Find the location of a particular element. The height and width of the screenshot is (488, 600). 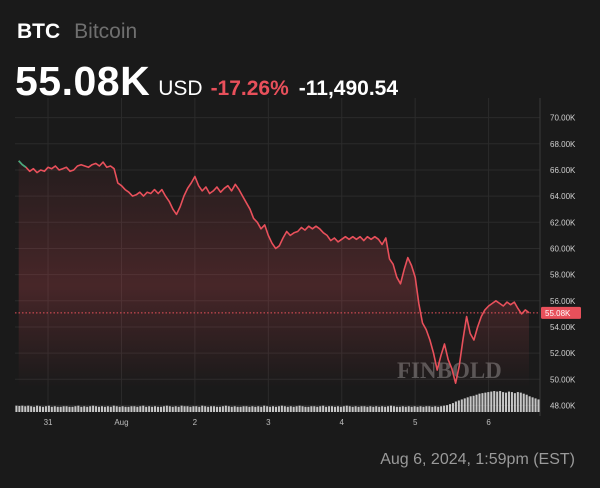

asset-header: BTC Bitcoin is located at coordinates (77, 32).